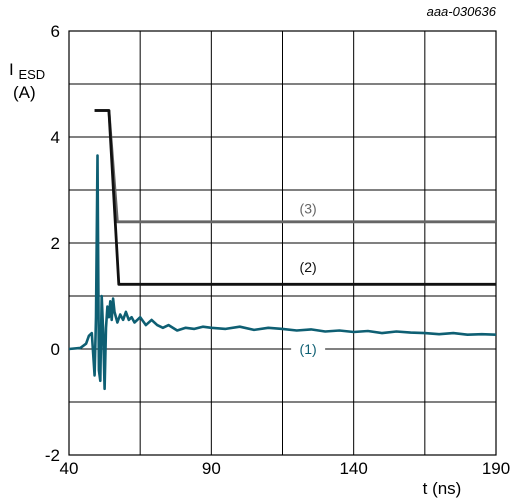 This screenshot has height=502, width=514. Describe the element at coordinates (55, 137) in the screenshot. I see `y-tick-label: 4` at that location.